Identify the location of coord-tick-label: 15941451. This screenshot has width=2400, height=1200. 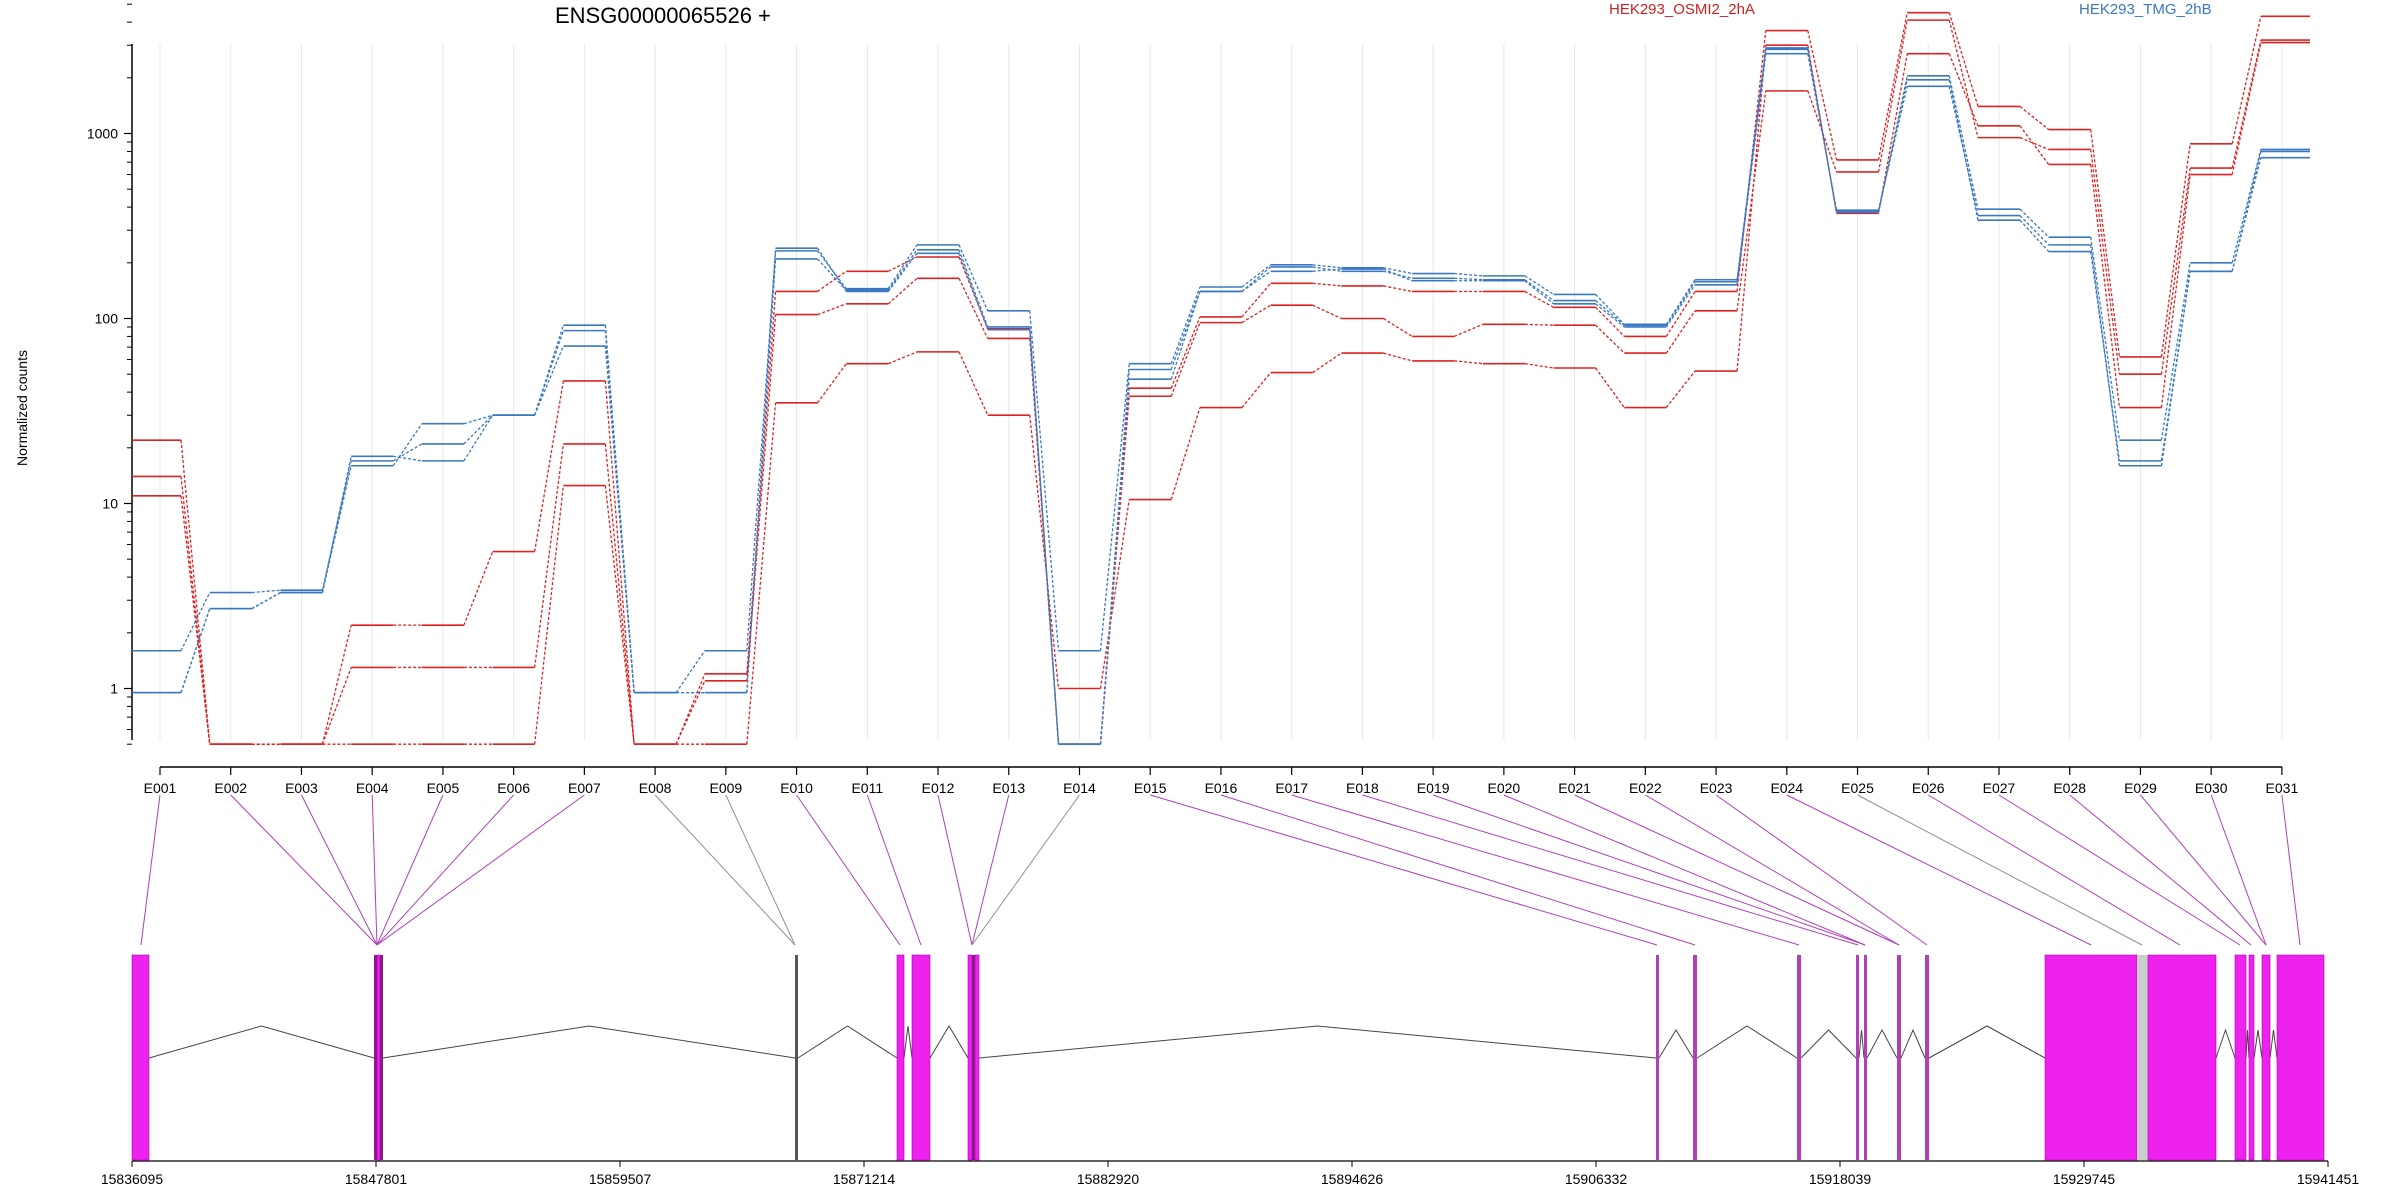
(2328, 1179).